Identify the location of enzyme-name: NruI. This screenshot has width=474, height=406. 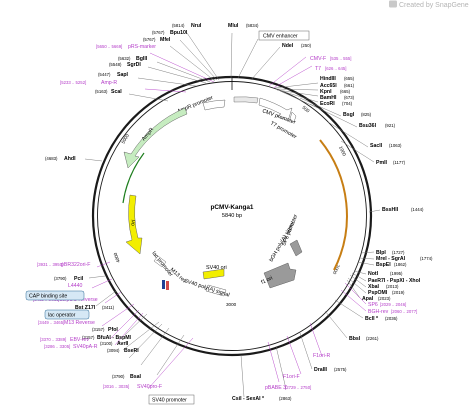
(196, 26).